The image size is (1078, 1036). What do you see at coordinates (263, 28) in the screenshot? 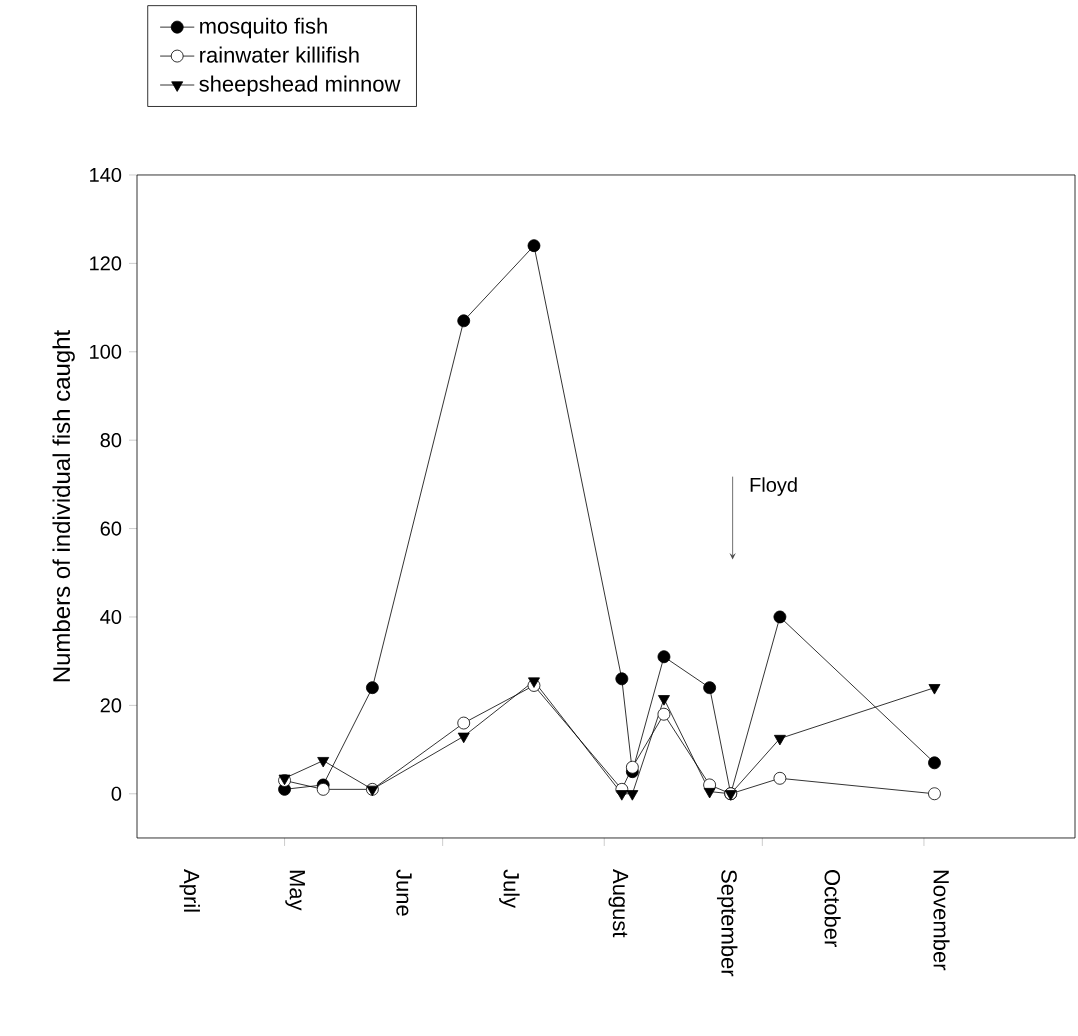
I see `legend-label: mosquito fish` at bounding box center [263, 28].